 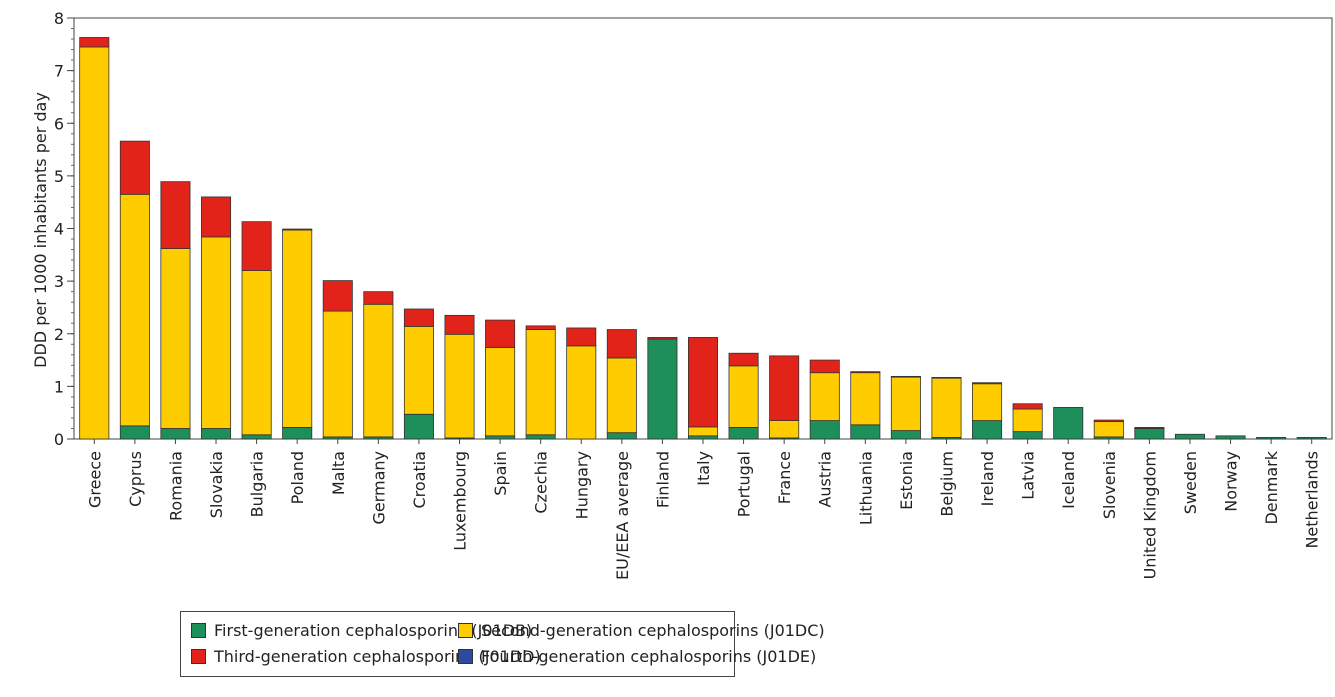 What do you see at coordinates (59, 386) in the screenshot?
I see `y-tick-label: 1` at bounding box center [59, 386].